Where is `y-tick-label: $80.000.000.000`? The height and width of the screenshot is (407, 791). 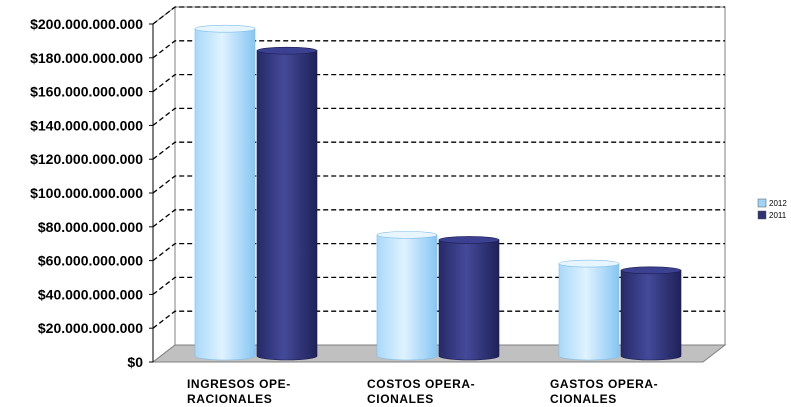
y-tick-label: $80.000.000.000 is located at coordinates (90, 227).